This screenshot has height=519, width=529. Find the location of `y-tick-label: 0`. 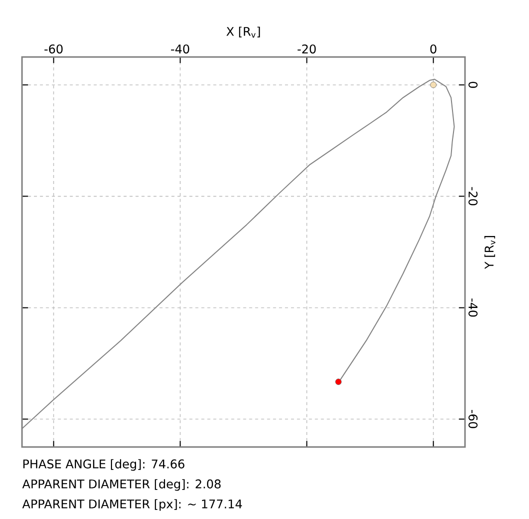

y-tick-label: 0 is located at coordinates (473, 85).